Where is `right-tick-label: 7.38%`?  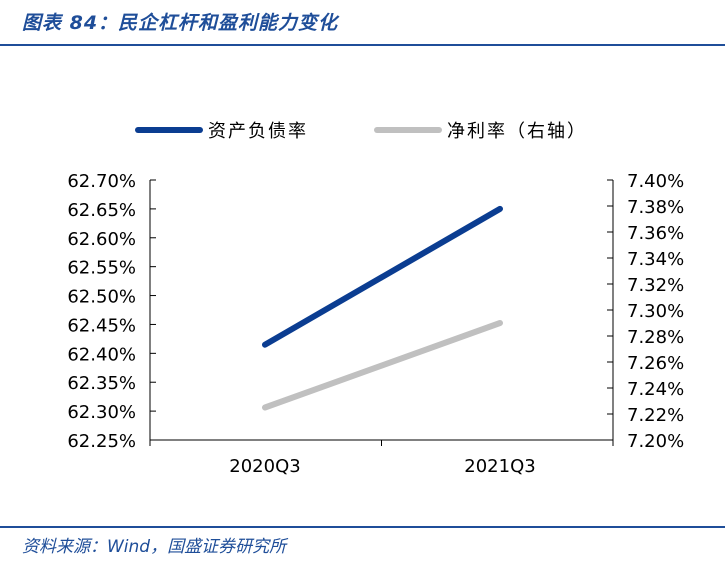 right-tick-label: 7.38% is located at coordinates (655, 207).